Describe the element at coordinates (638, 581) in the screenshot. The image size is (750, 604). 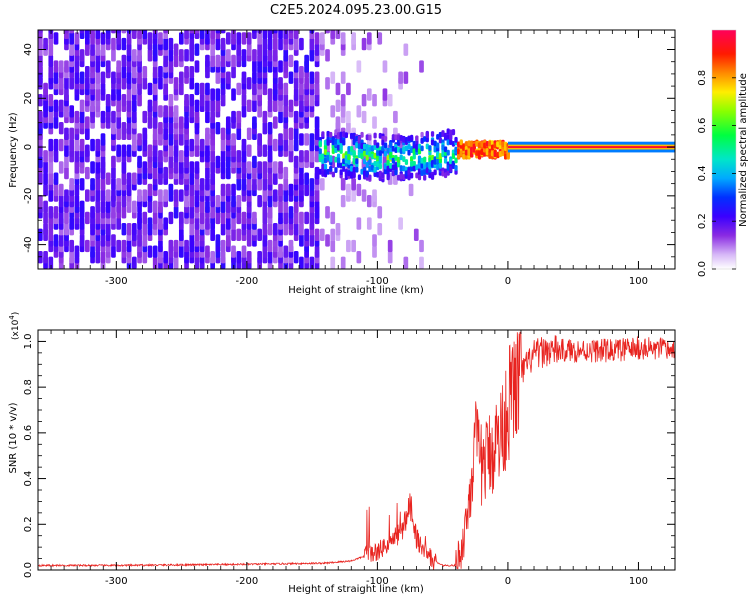
I see `x-tick-label: 100` at that location.